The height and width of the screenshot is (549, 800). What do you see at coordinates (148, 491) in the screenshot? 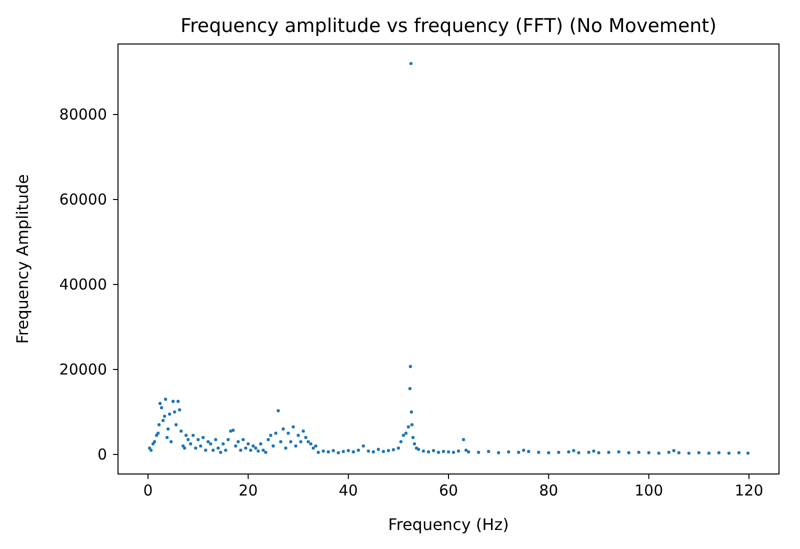
I see `x-tick-label: 0` at bounding box center [148, 491].